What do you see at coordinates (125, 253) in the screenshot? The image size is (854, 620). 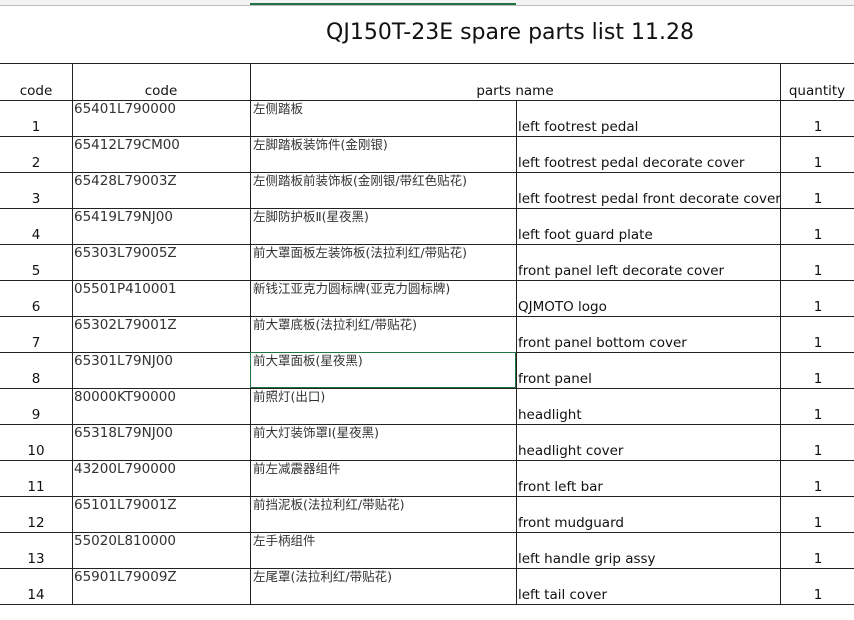 I see `part-code: 65303L79005Z` at bounding box center [125, 253].